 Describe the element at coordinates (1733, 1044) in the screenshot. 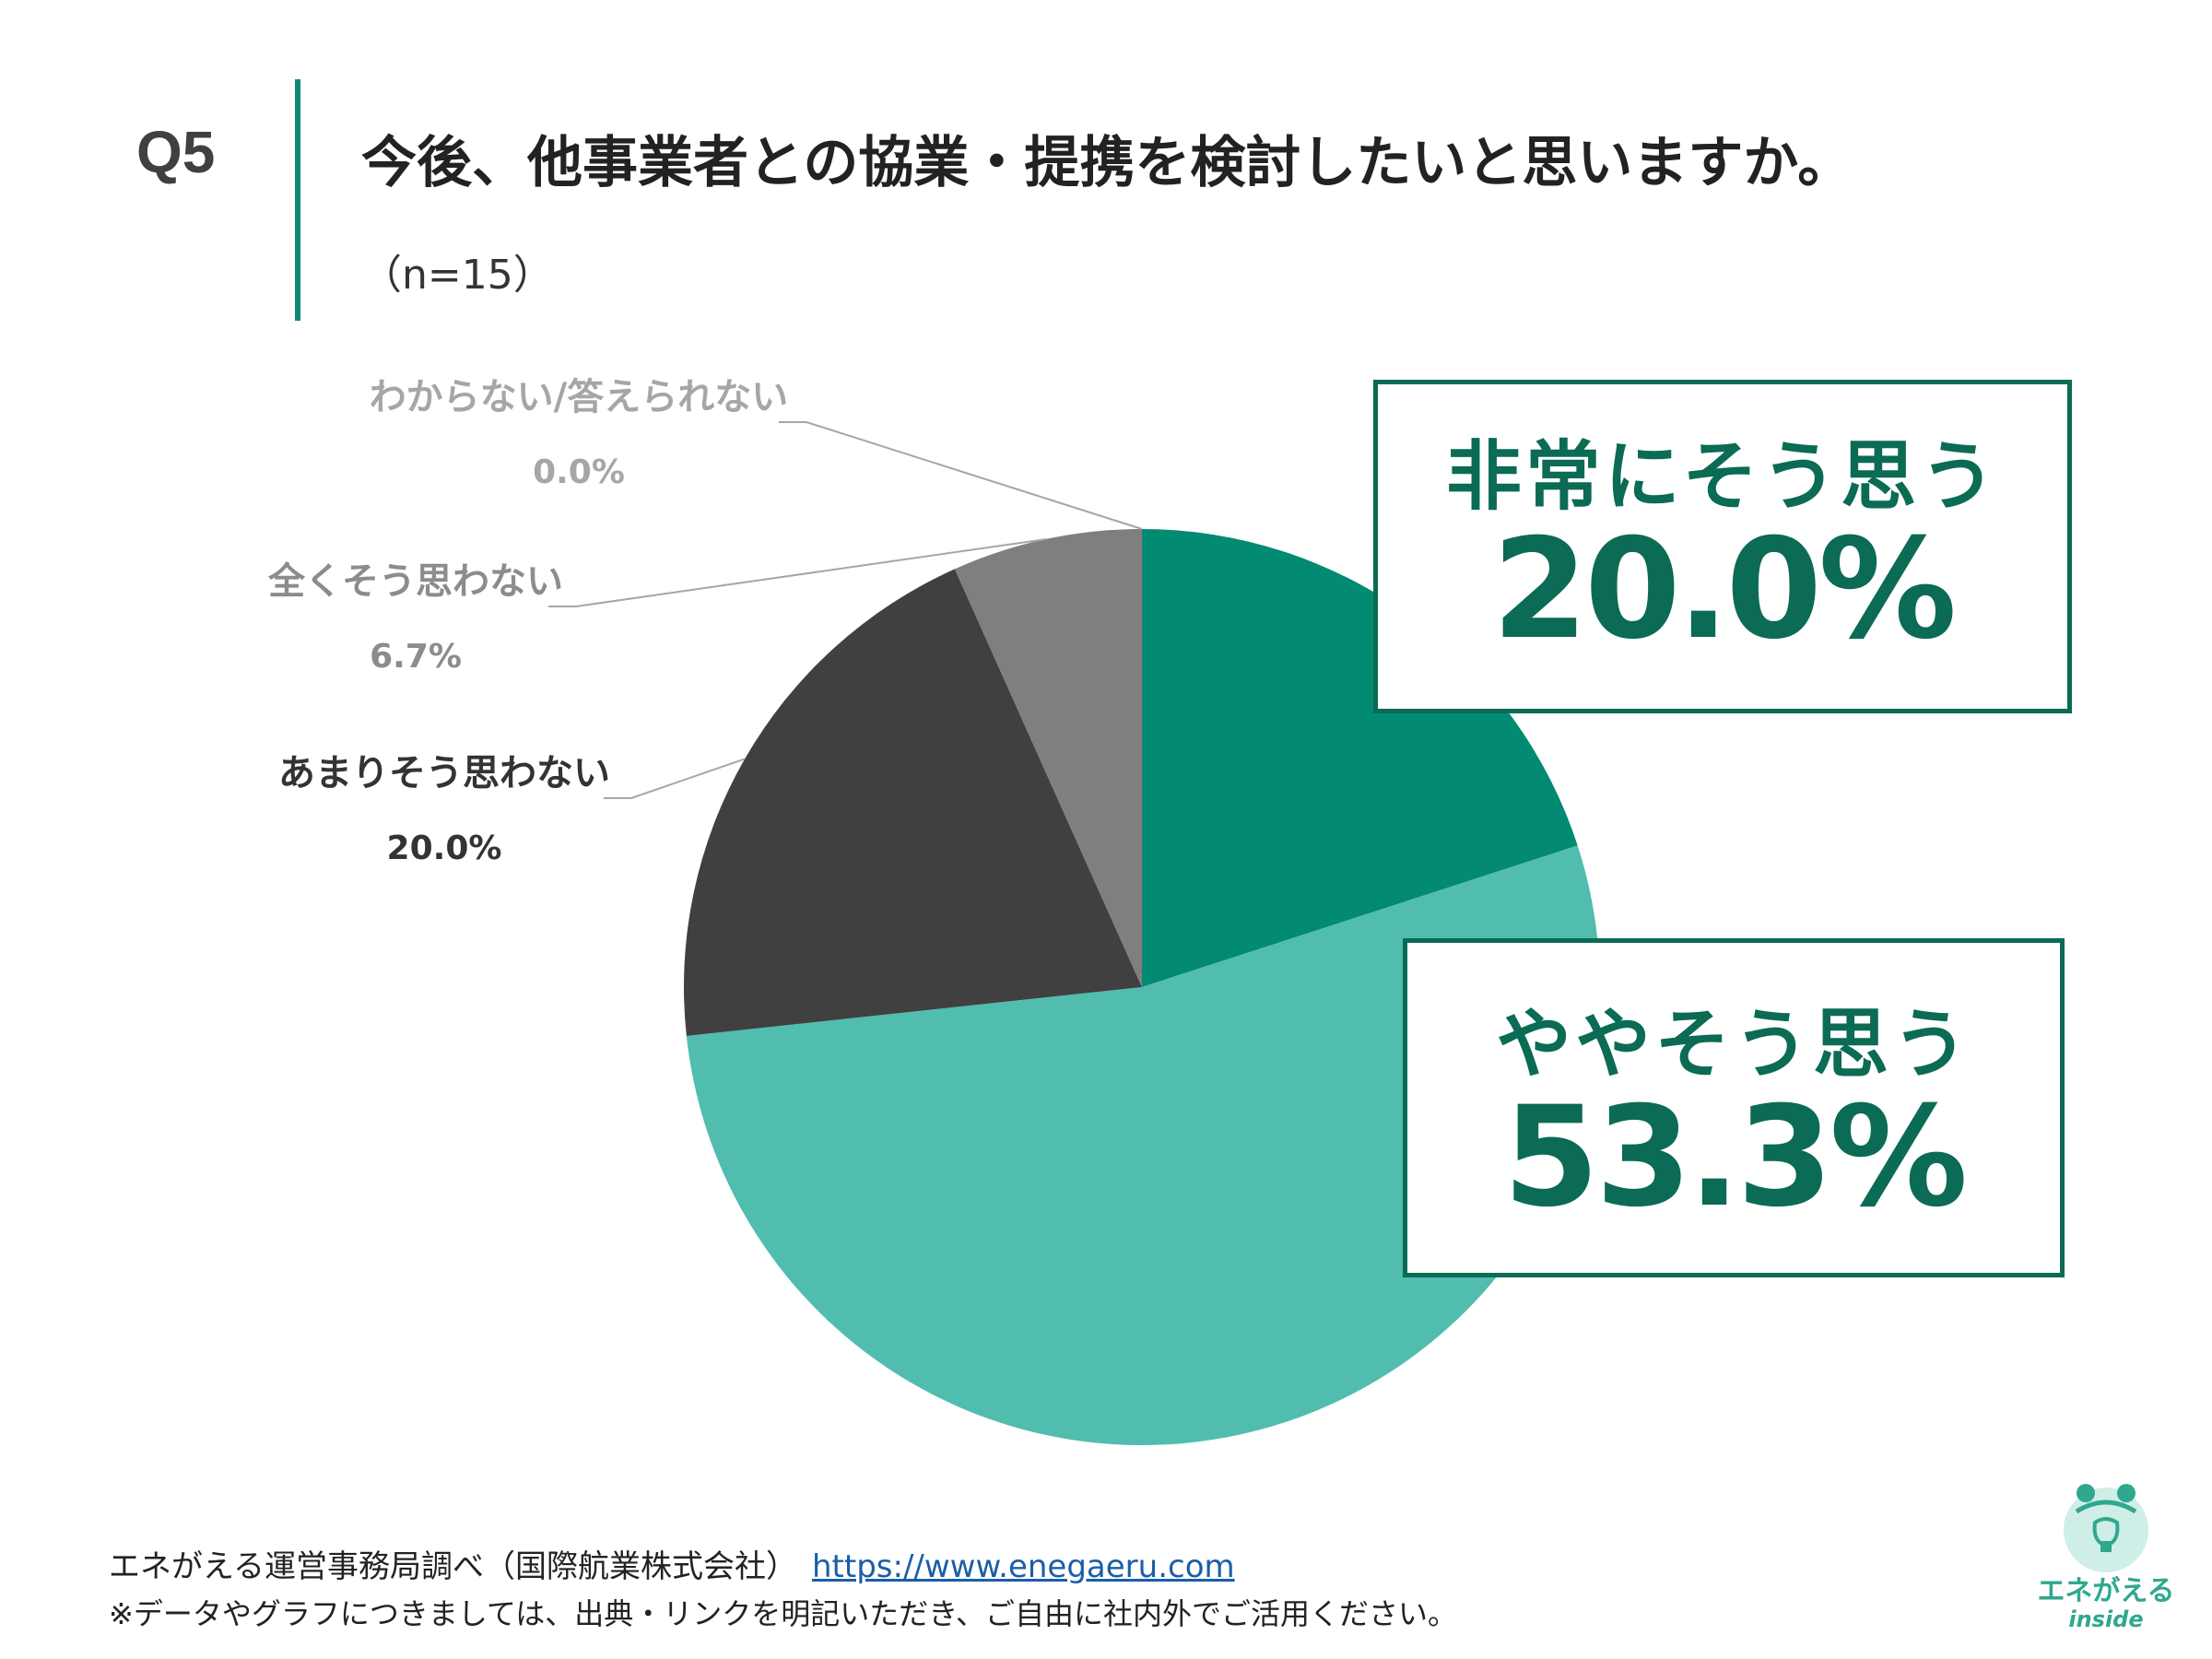

I see `callout-label: ややそう思う` at that location.